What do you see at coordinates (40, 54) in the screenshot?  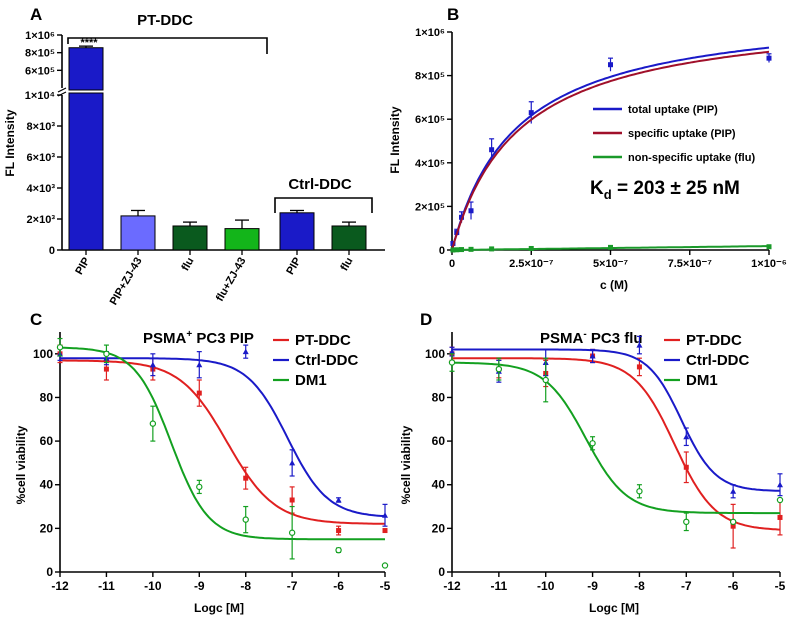 I see `panel-a-y-tick-label: 8×10⁵` at bounding box center [40, 54].